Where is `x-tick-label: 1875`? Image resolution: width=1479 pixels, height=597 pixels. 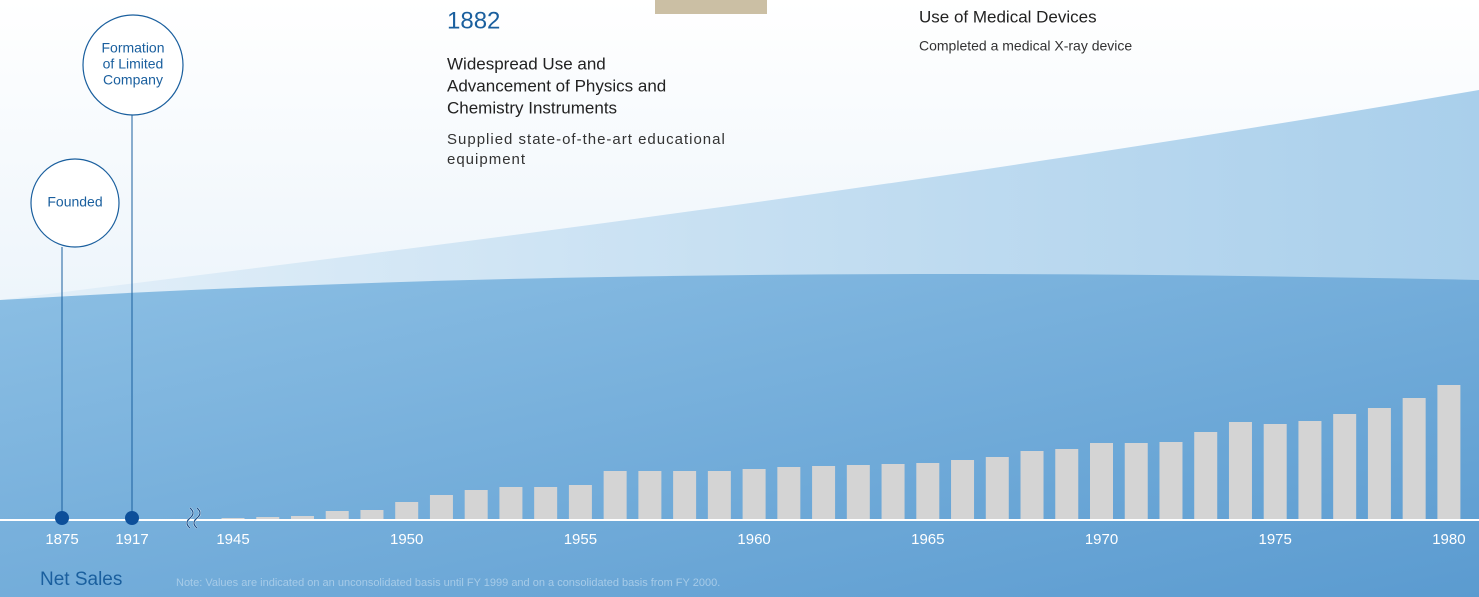 x-tick-label: 1875 is located at coordinates (61, 539).